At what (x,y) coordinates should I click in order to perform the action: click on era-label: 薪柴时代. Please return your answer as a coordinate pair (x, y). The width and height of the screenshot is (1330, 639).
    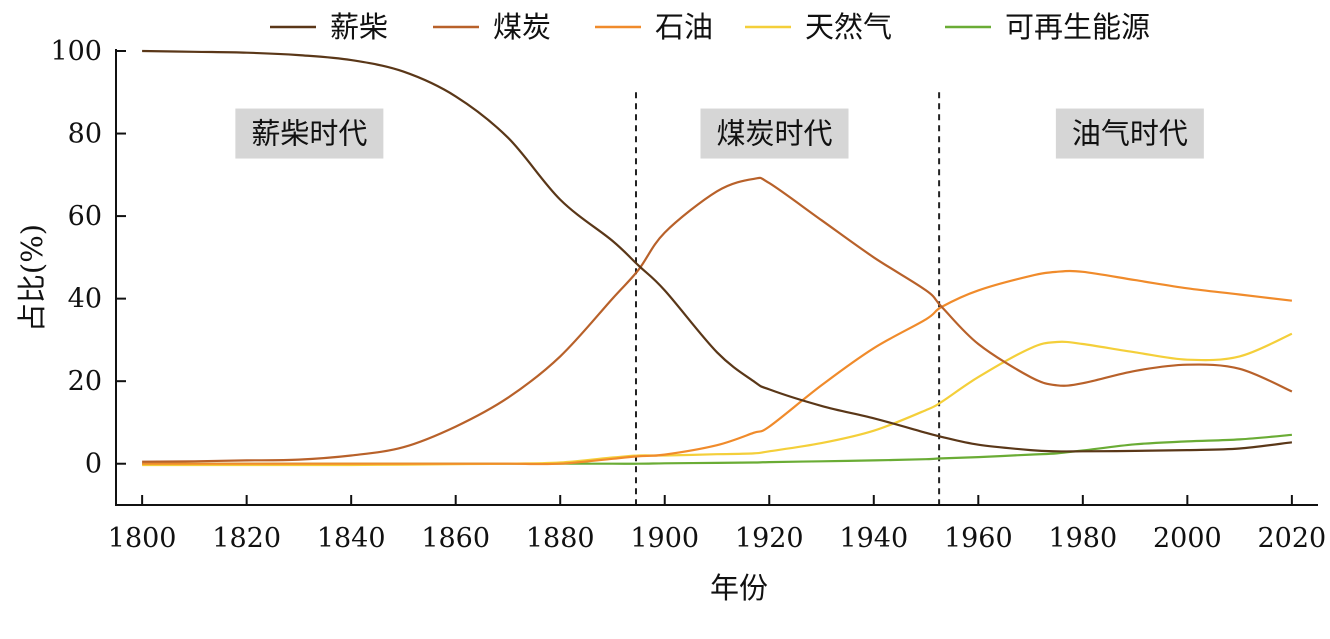
    Looking at the image, I should click on (309, 134).